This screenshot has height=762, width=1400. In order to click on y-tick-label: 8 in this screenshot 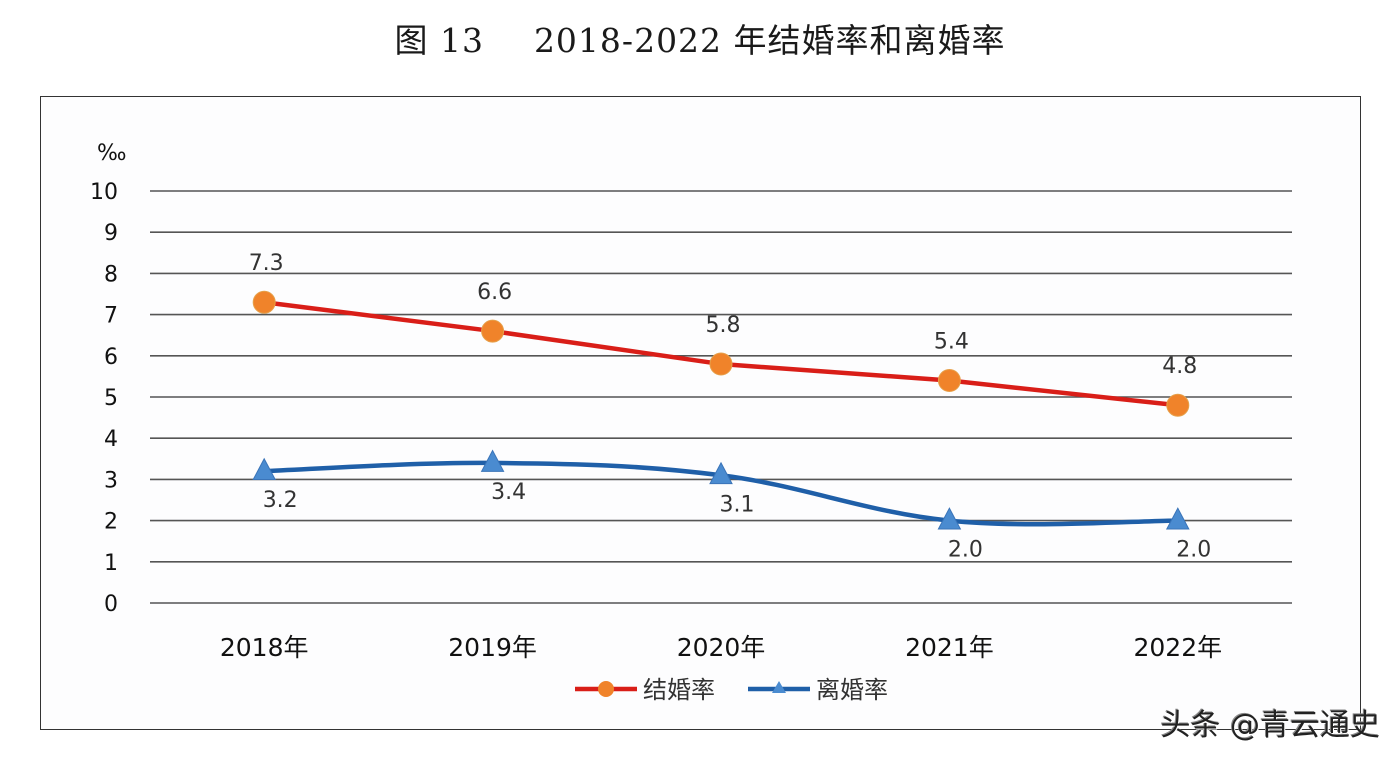, I will do `click(111, 274)`.